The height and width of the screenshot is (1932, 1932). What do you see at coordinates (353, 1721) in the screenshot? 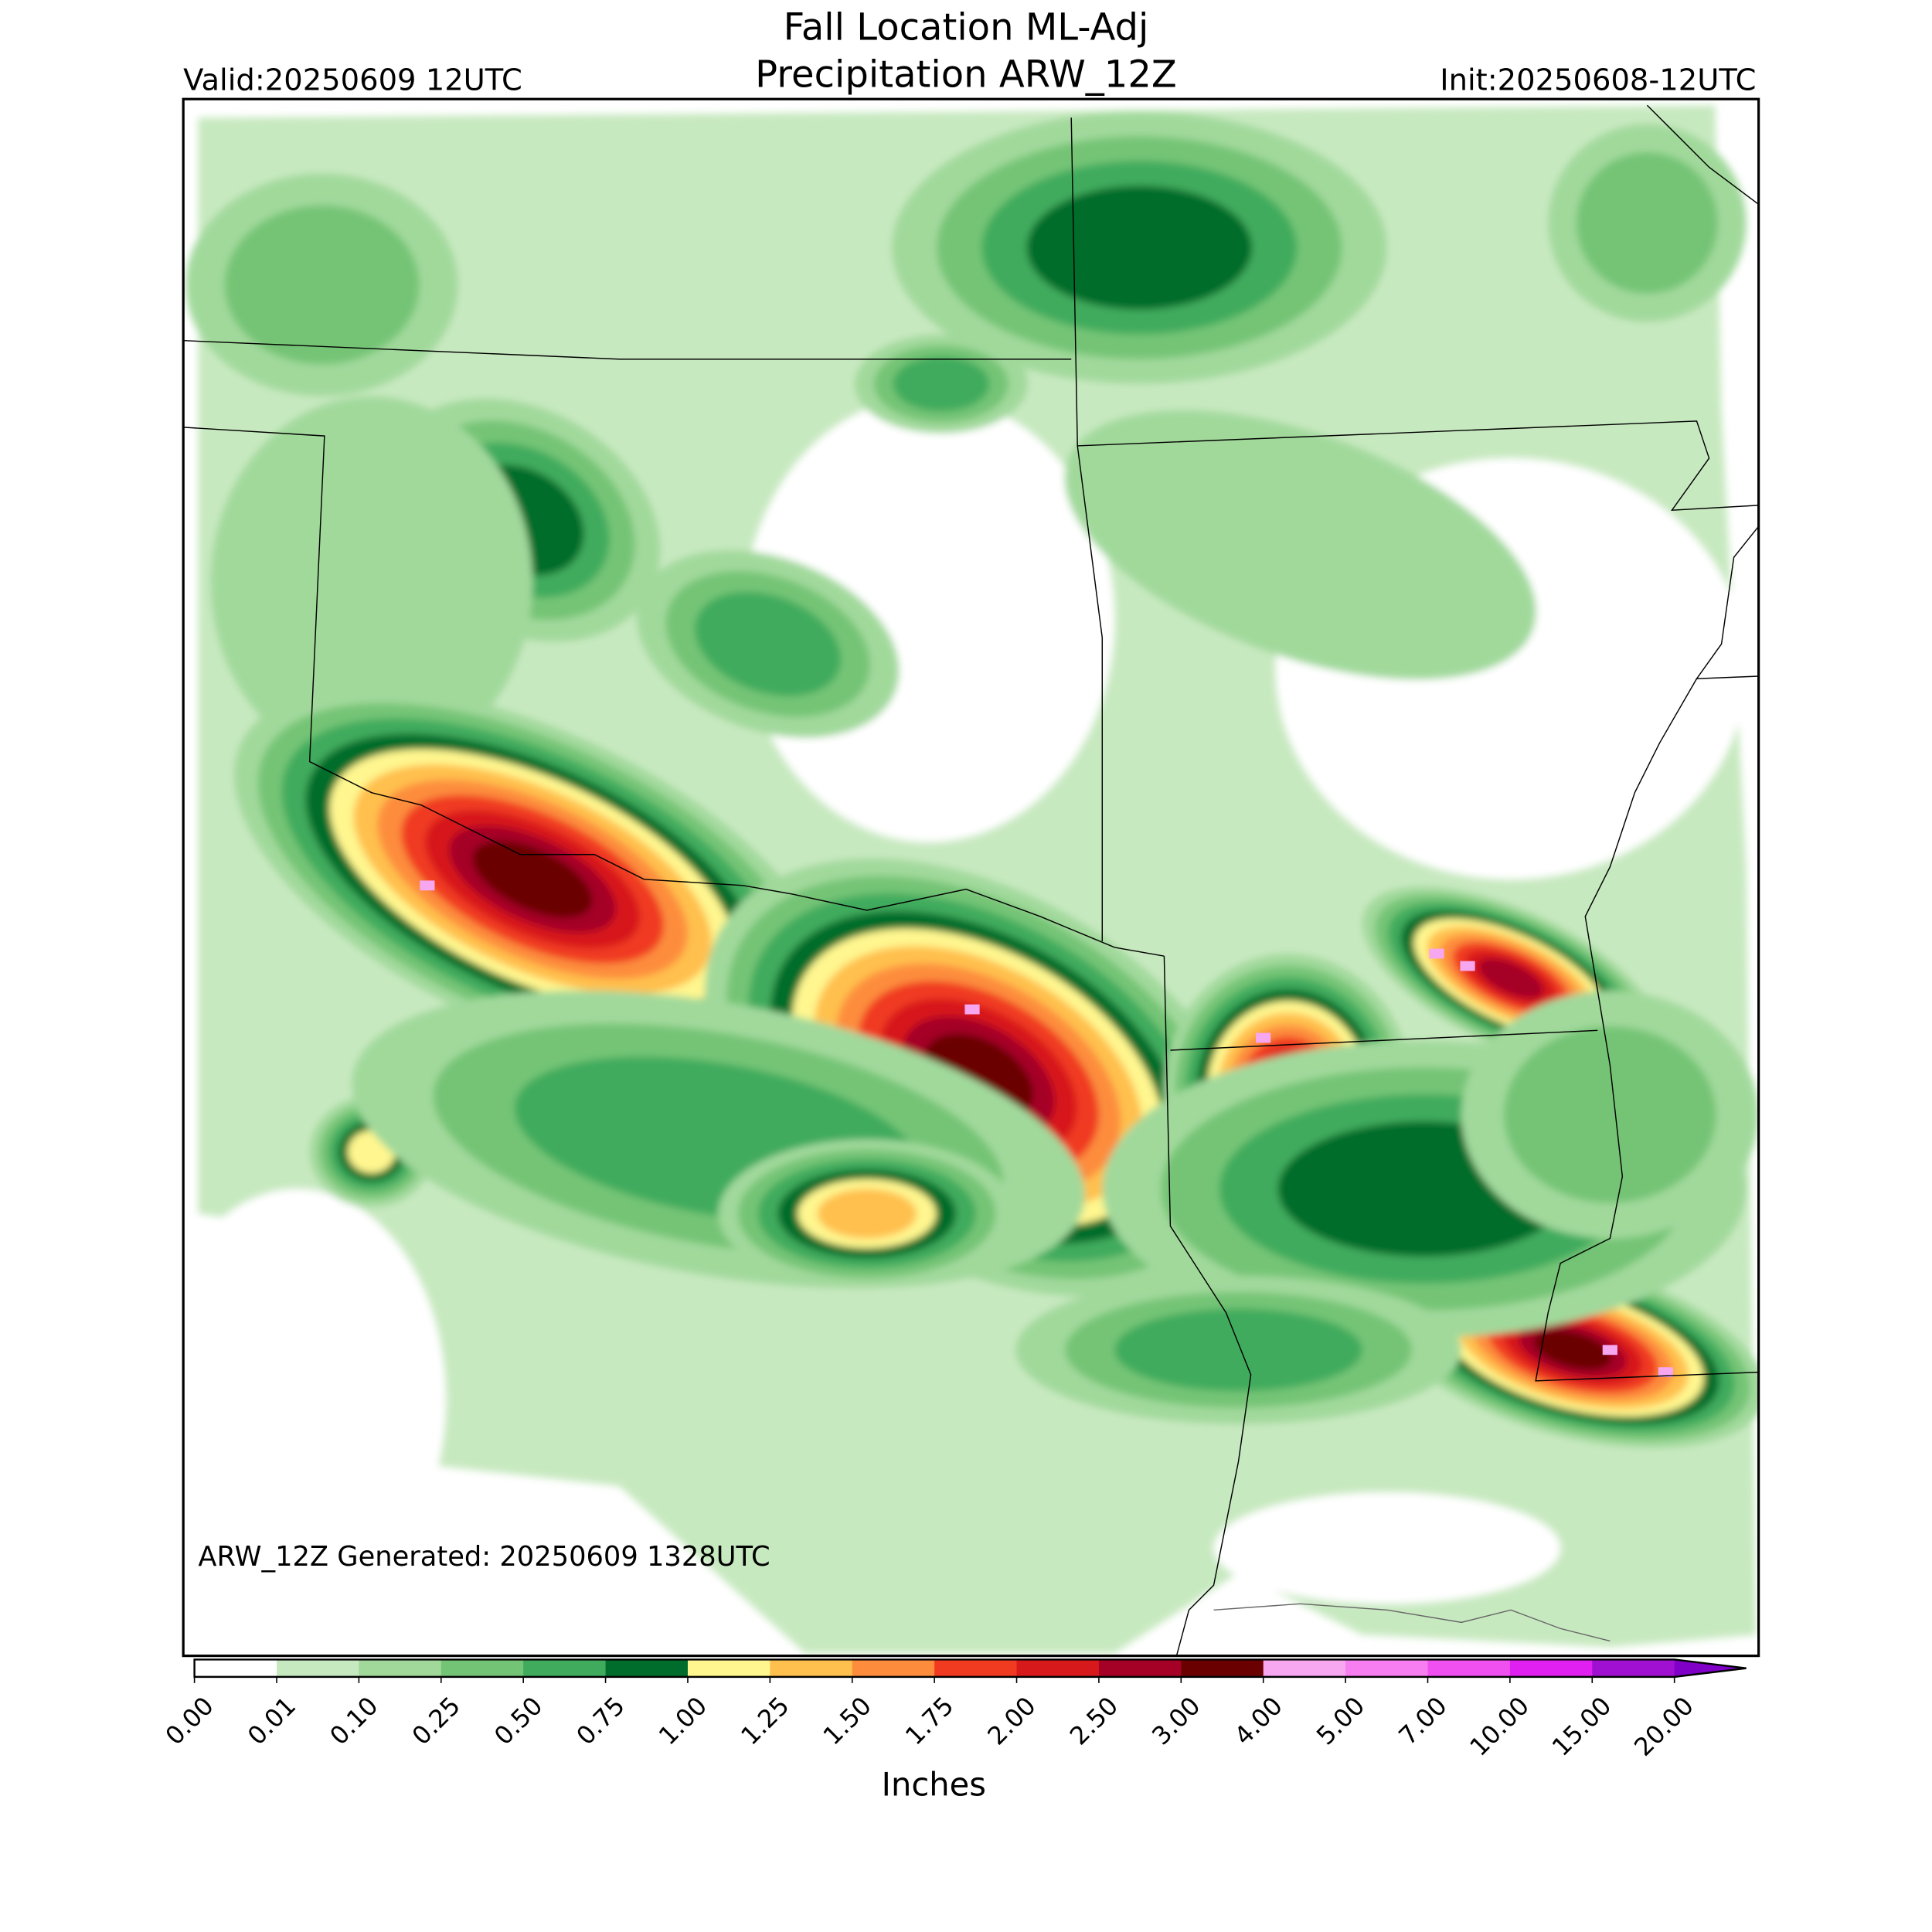
I see `colorbar-tick-label: 0.10` at bounding box center [353, 1721].